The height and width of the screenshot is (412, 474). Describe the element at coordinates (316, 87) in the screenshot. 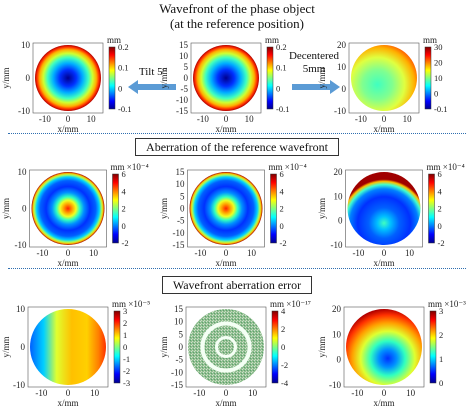

I see `arrow-right-icon` at that location.